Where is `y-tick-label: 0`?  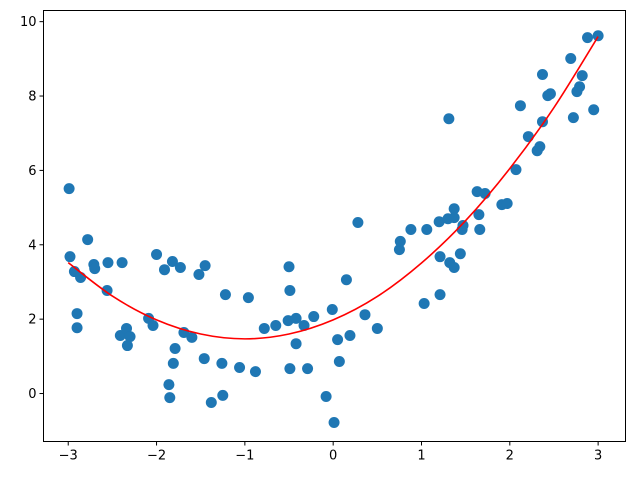 y-tick-label: 0 is located at coordinates (32, 394).